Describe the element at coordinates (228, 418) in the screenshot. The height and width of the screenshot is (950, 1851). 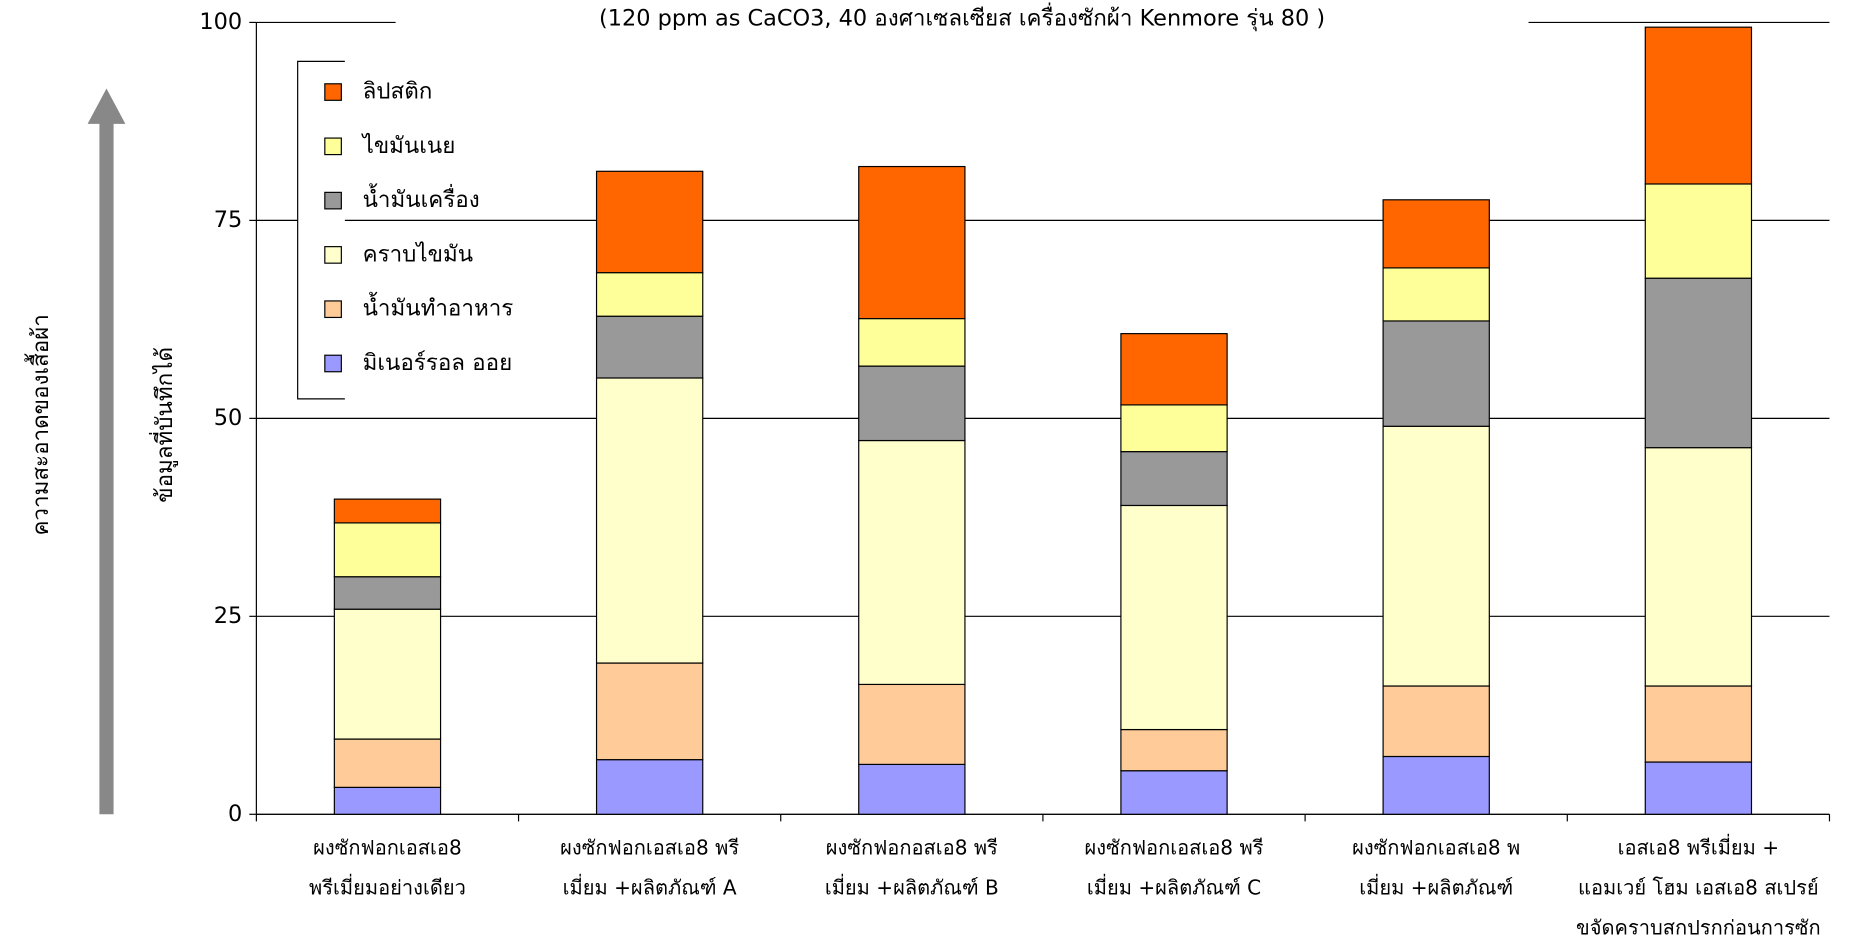
I see `y-tick-label: 50` at that location.